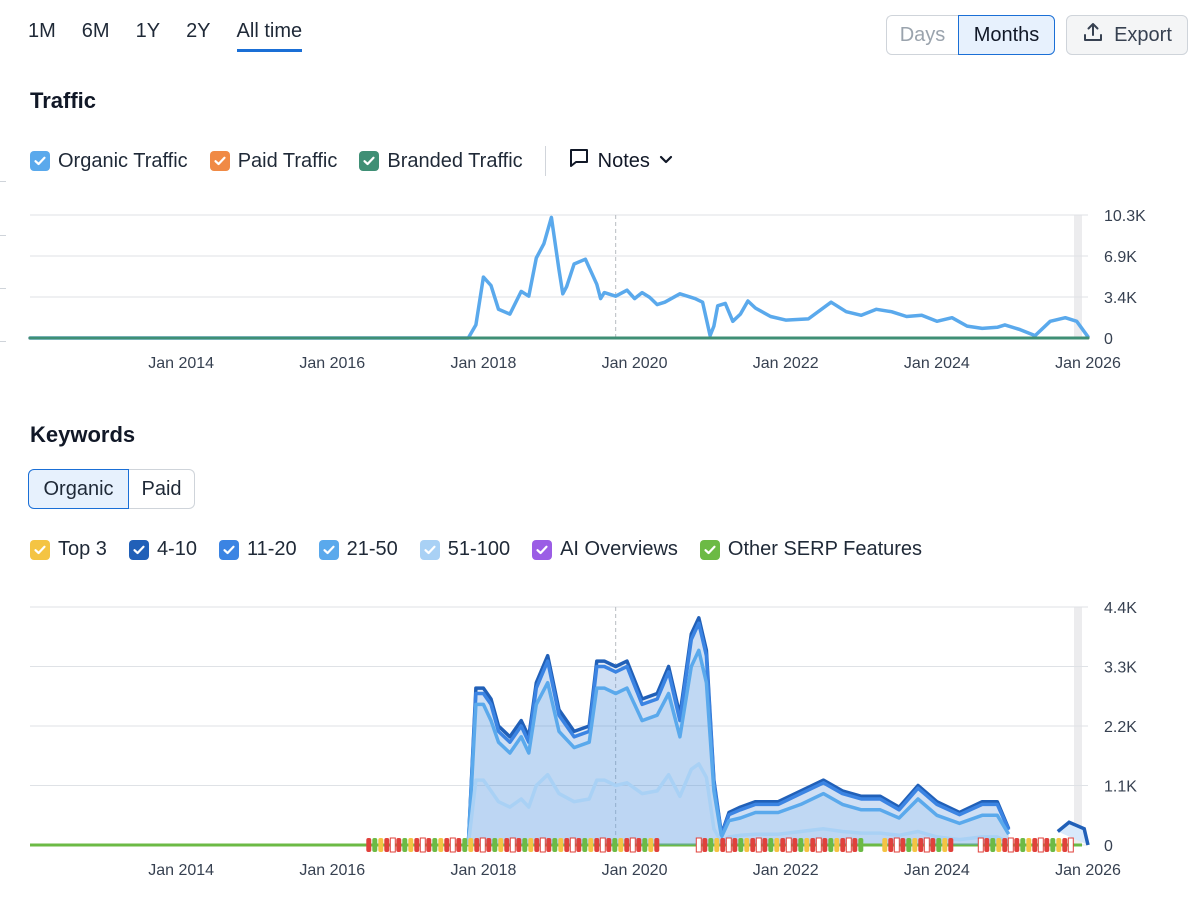  I want to click on x-tick-label: Jan 2014, so click(181, 870).